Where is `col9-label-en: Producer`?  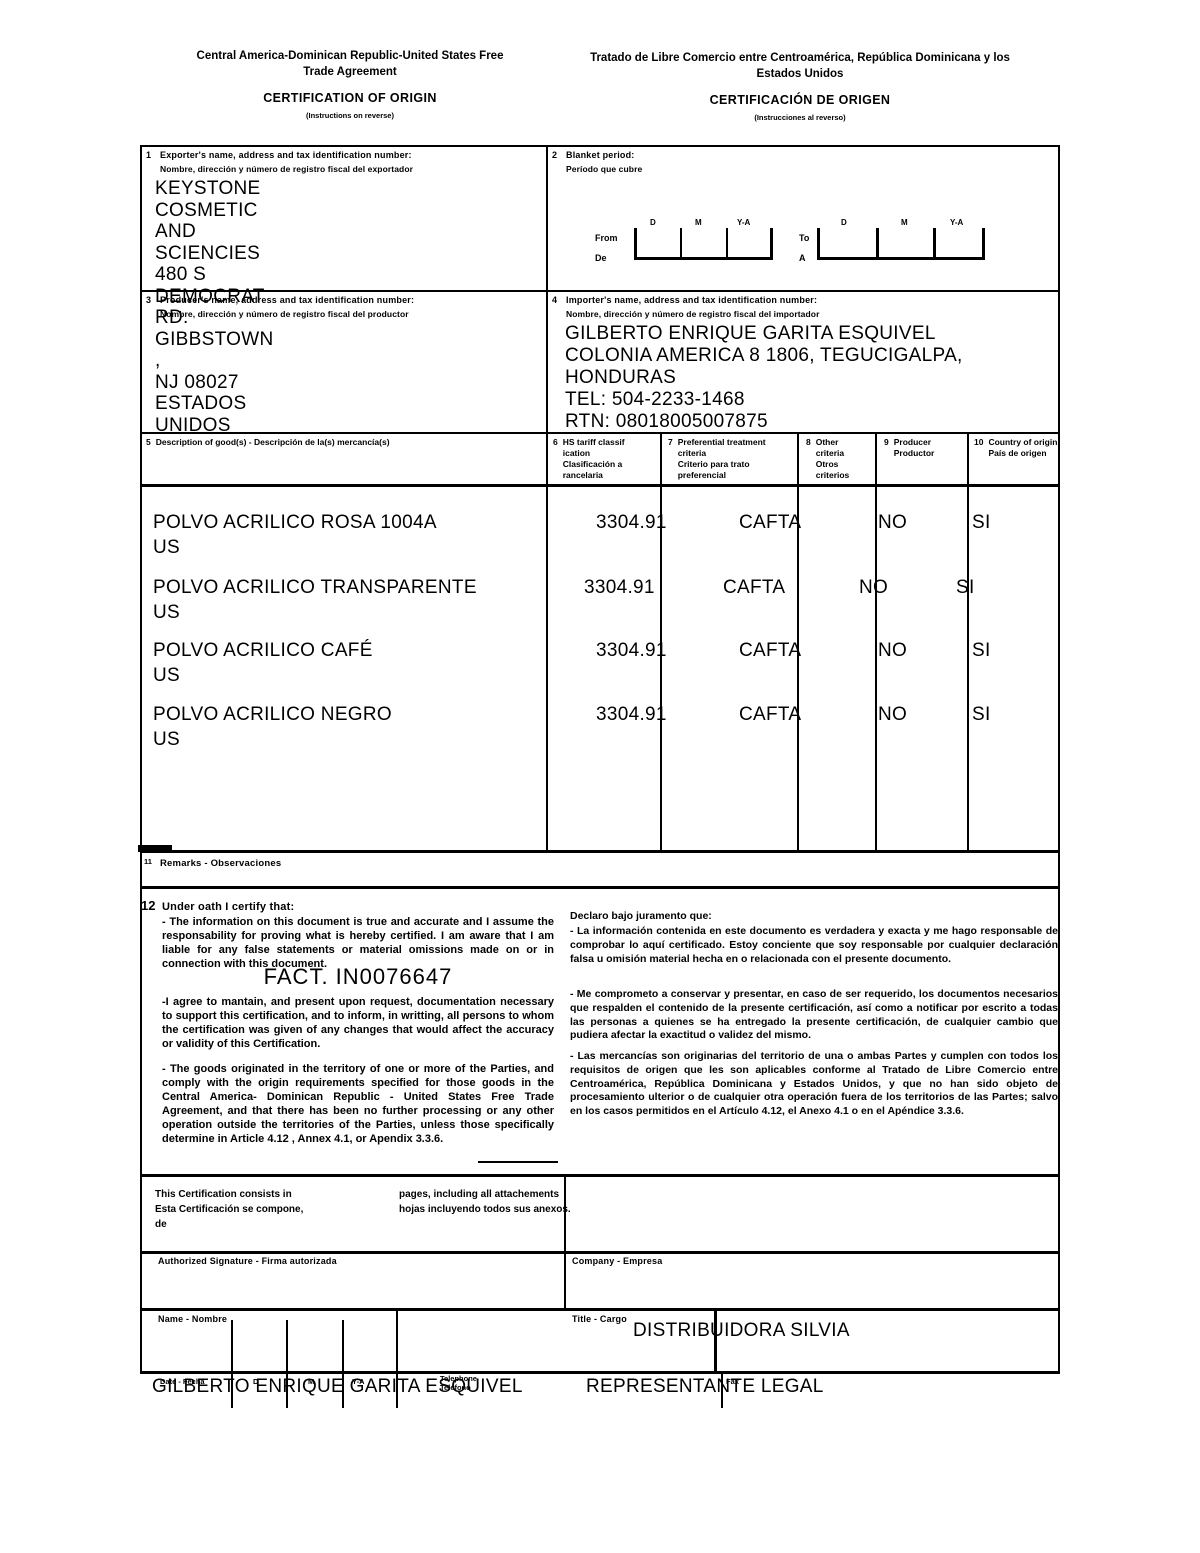
col9-label-en: Producer is located at coordinates (912, 442).